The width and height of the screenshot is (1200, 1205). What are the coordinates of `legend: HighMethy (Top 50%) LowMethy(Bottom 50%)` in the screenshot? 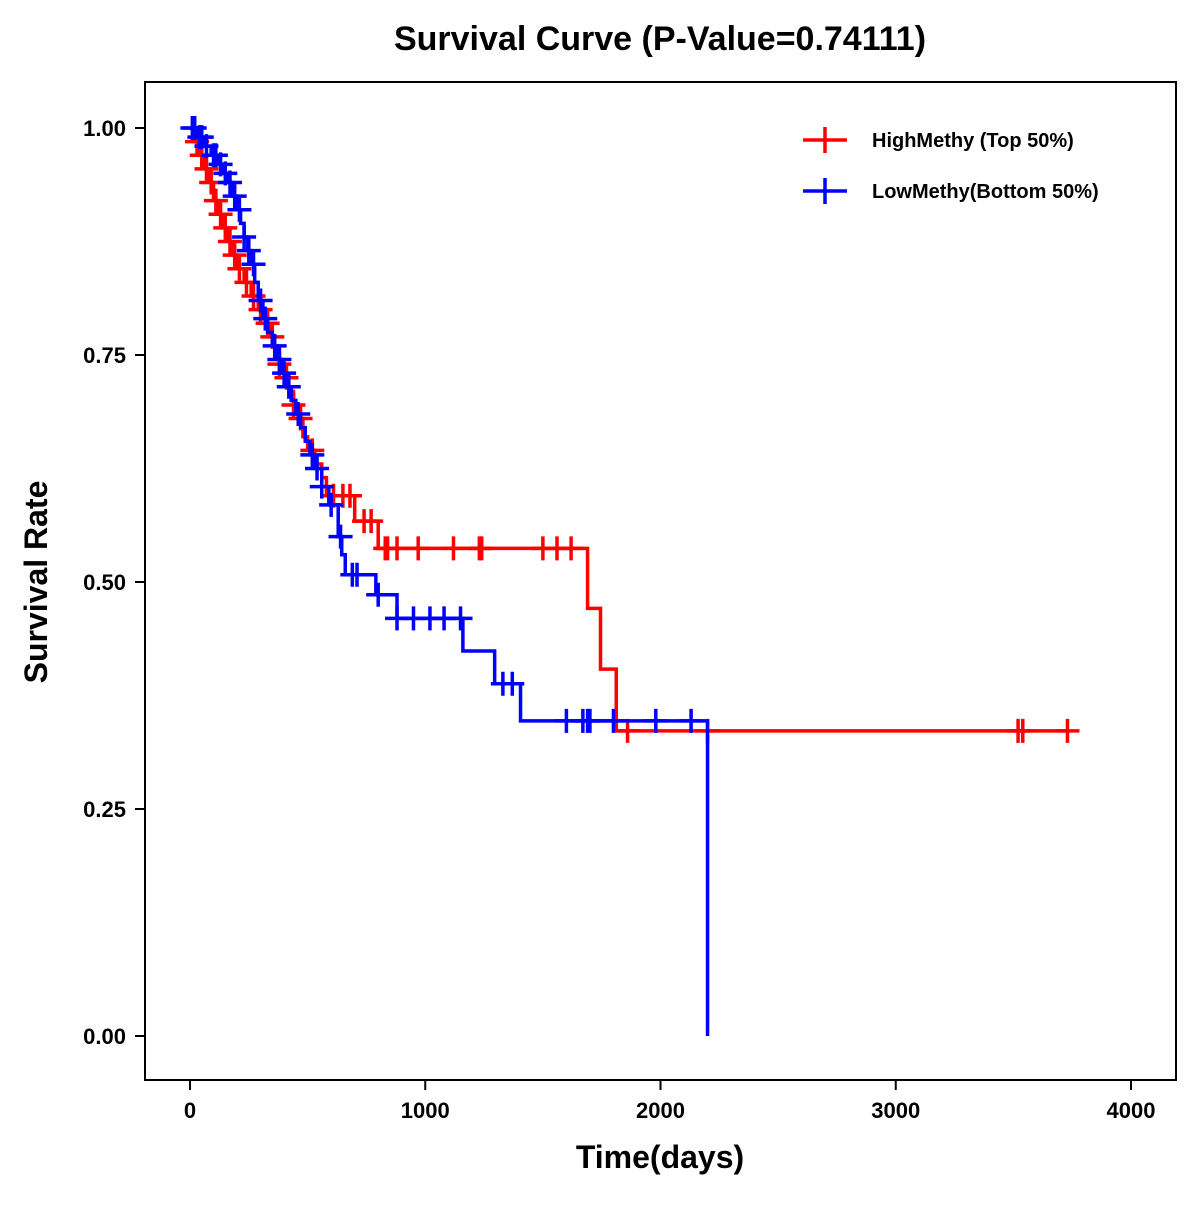 It's located at (951, 165).